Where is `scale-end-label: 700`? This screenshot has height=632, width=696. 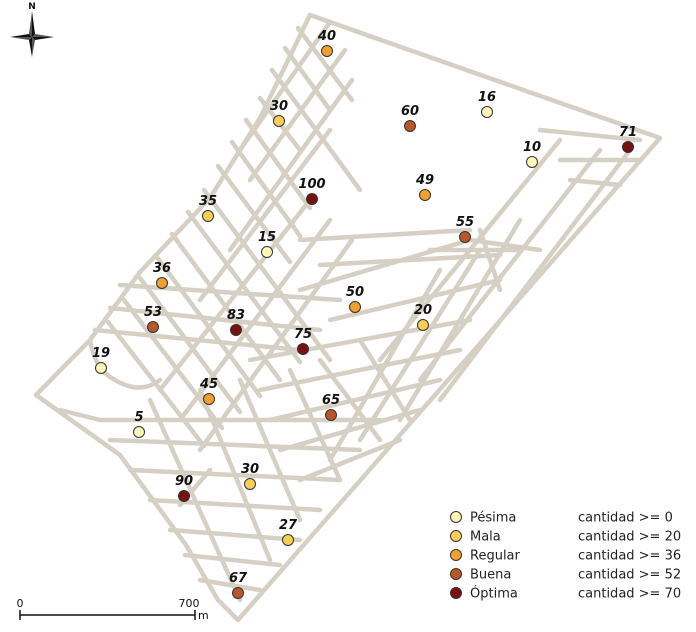
scale-end-label: 700 is located at coordinates (189, 603).